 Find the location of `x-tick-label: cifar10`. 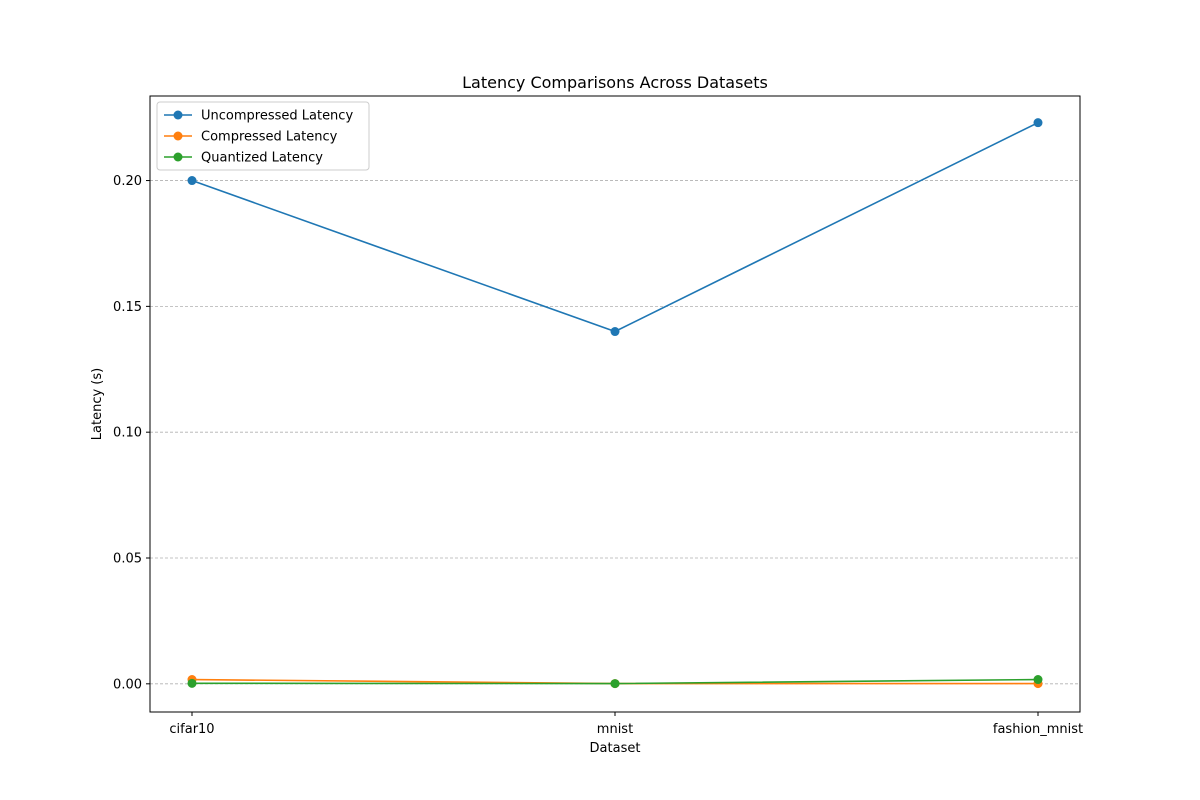

x-tick-label: cifar10 is located at coordinates (191, 729).